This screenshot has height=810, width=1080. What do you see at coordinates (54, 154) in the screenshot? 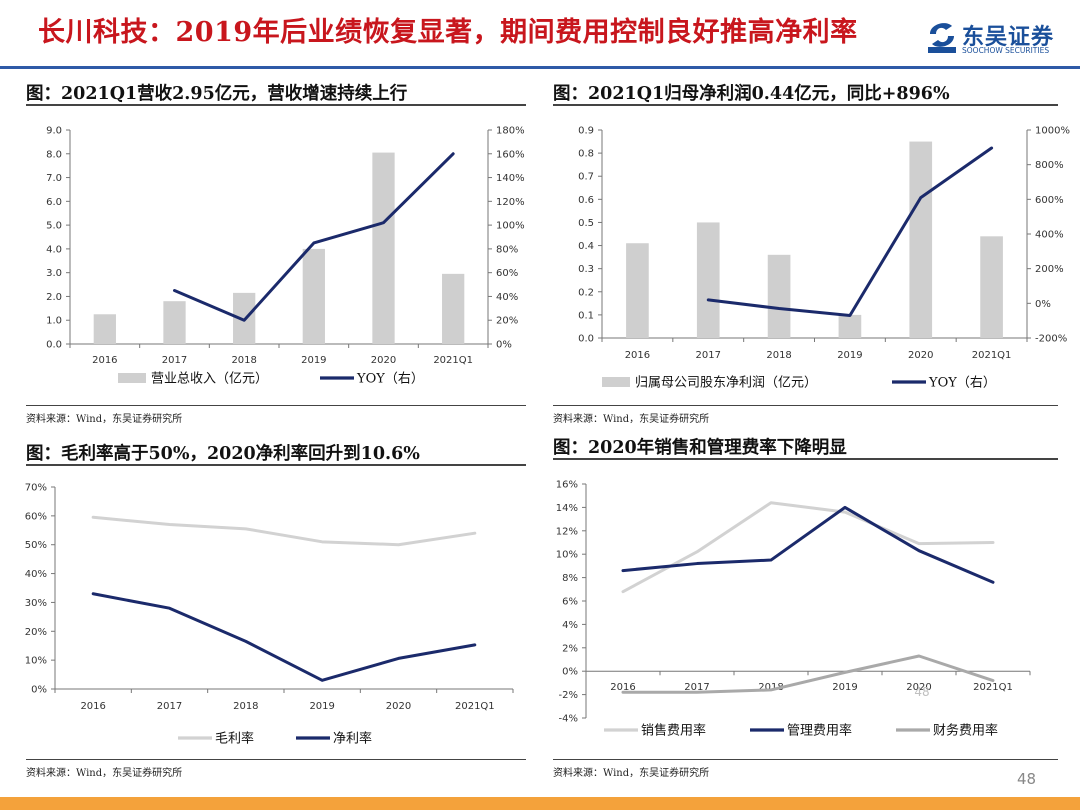
I see `chart1-y-tick-label: 8.0` at bounding box center [54, 154].